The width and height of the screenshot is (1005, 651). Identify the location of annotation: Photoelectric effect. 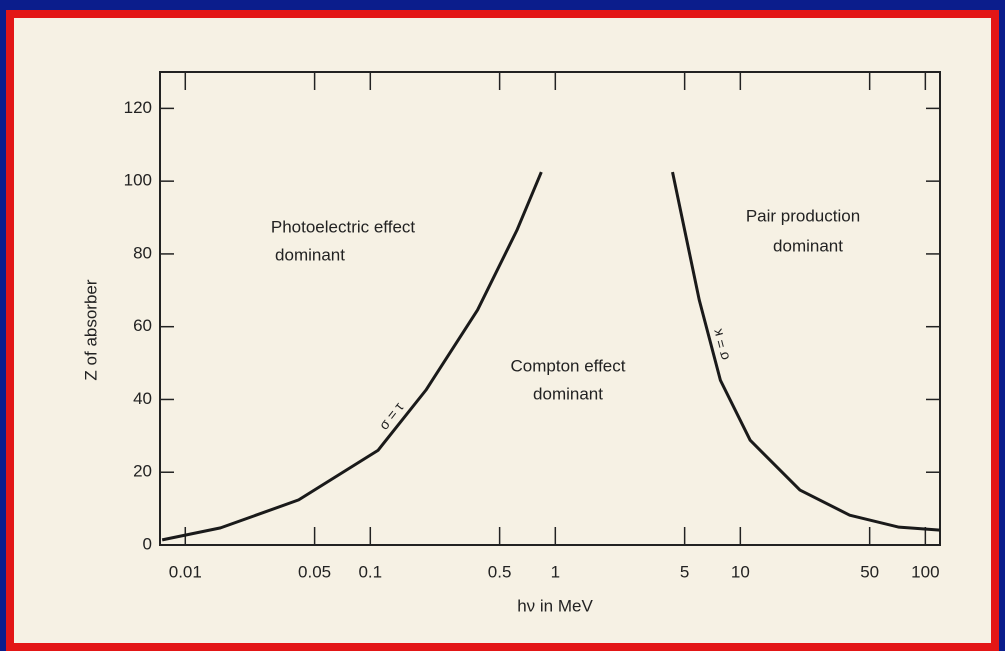
(343, 226).